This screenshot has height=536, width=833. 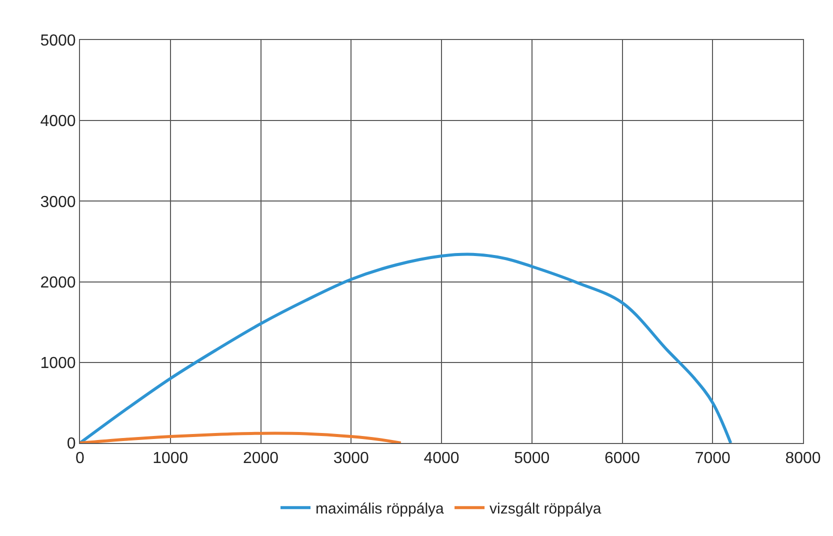 What do you see at coordinates (170, 459) in the screenshot?
I see `x-tick-label: 1000` at bounding box center [170, 459].